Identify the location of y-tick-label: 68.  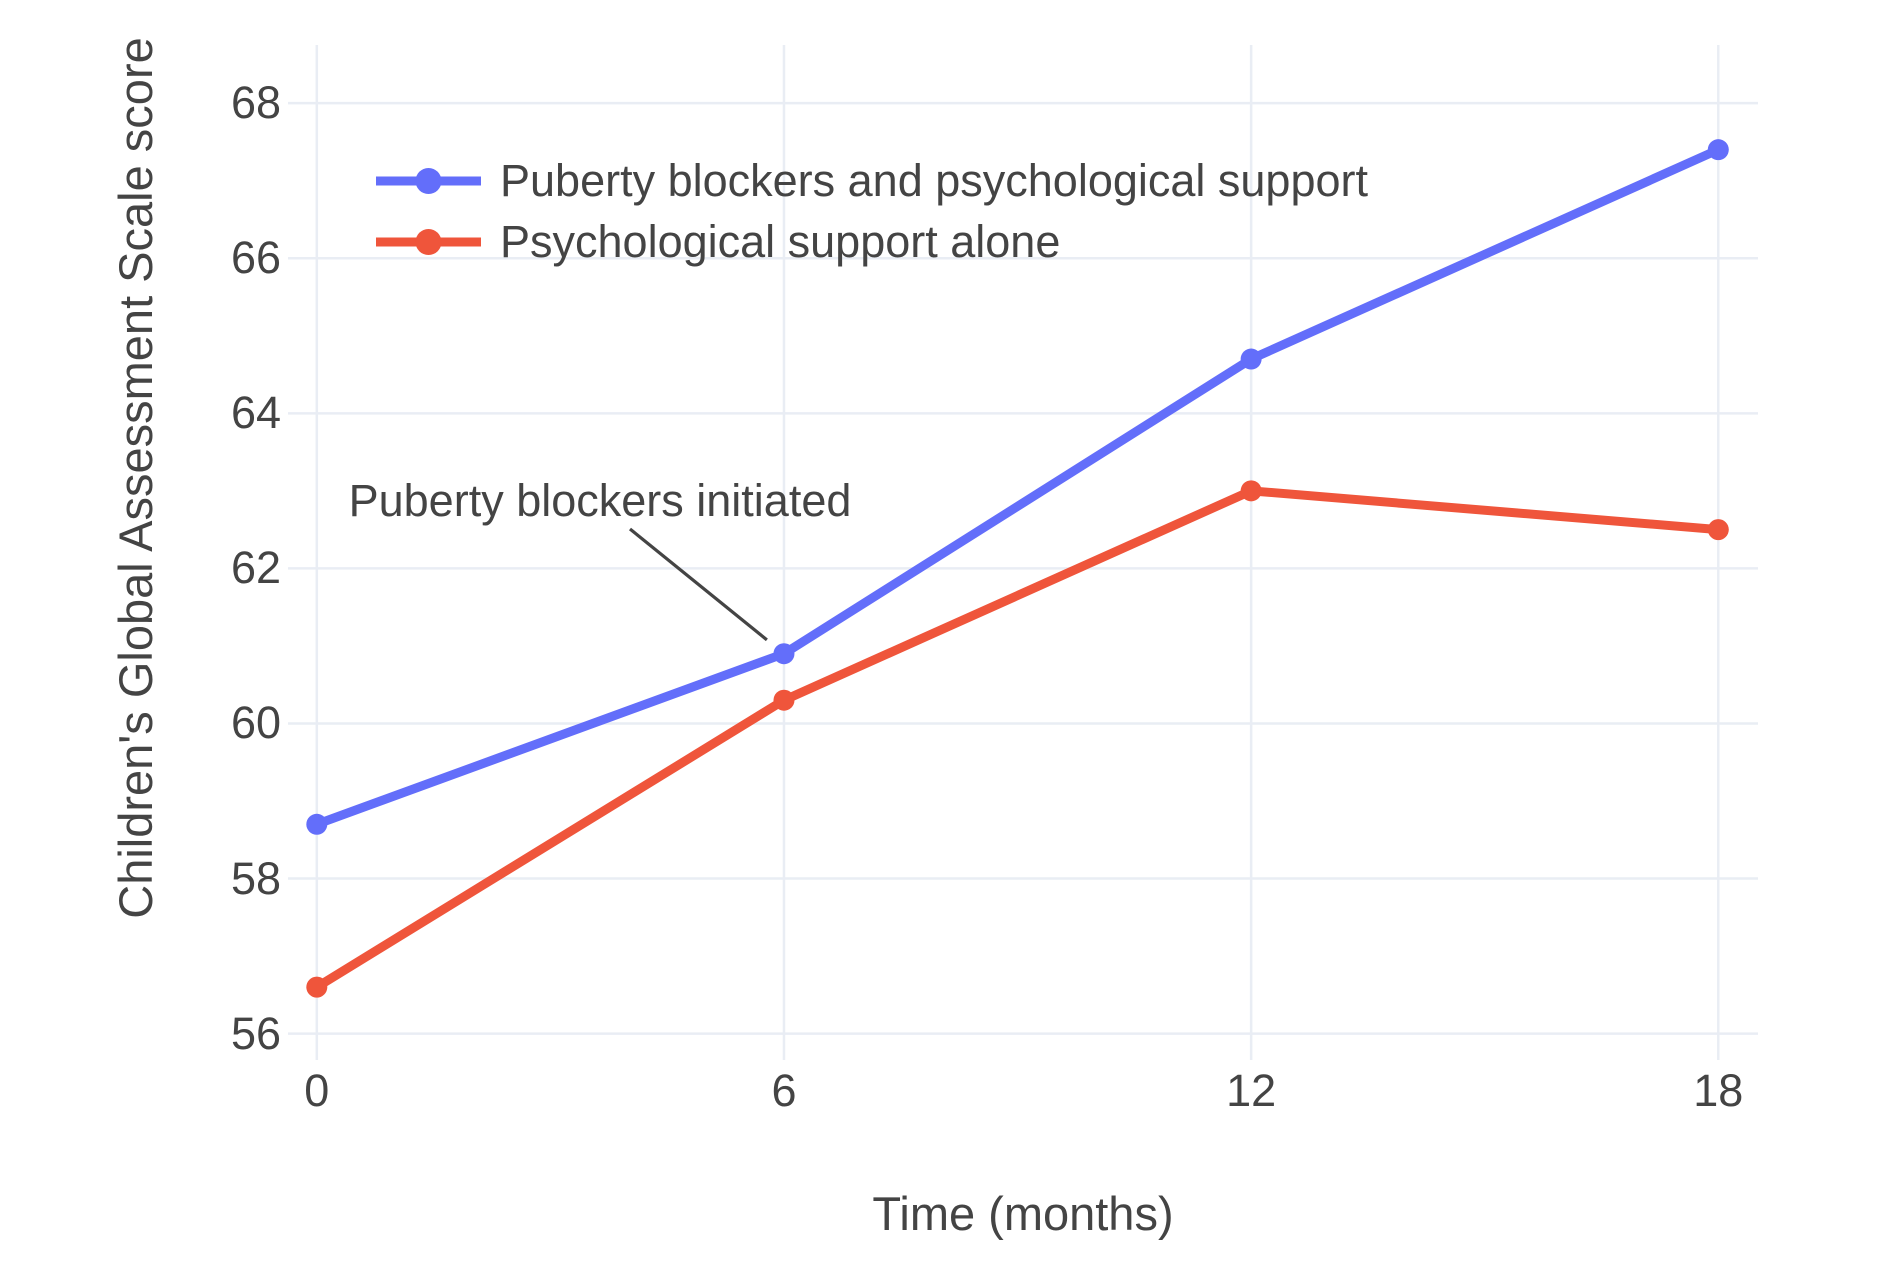
(255, 103).